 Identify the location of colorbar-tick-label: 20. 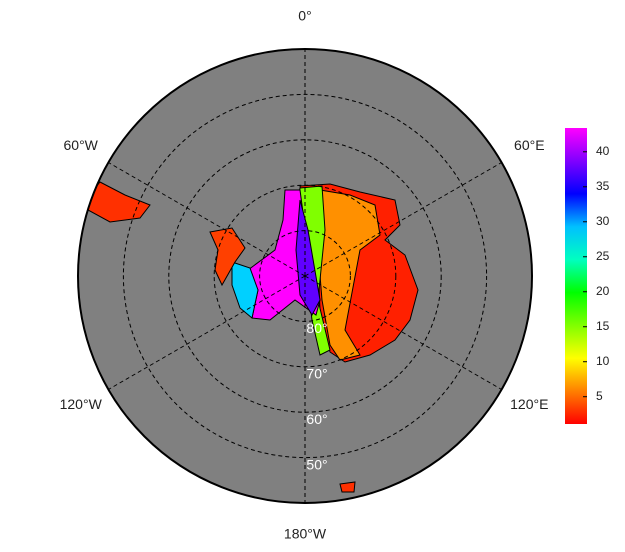
(603, 291).